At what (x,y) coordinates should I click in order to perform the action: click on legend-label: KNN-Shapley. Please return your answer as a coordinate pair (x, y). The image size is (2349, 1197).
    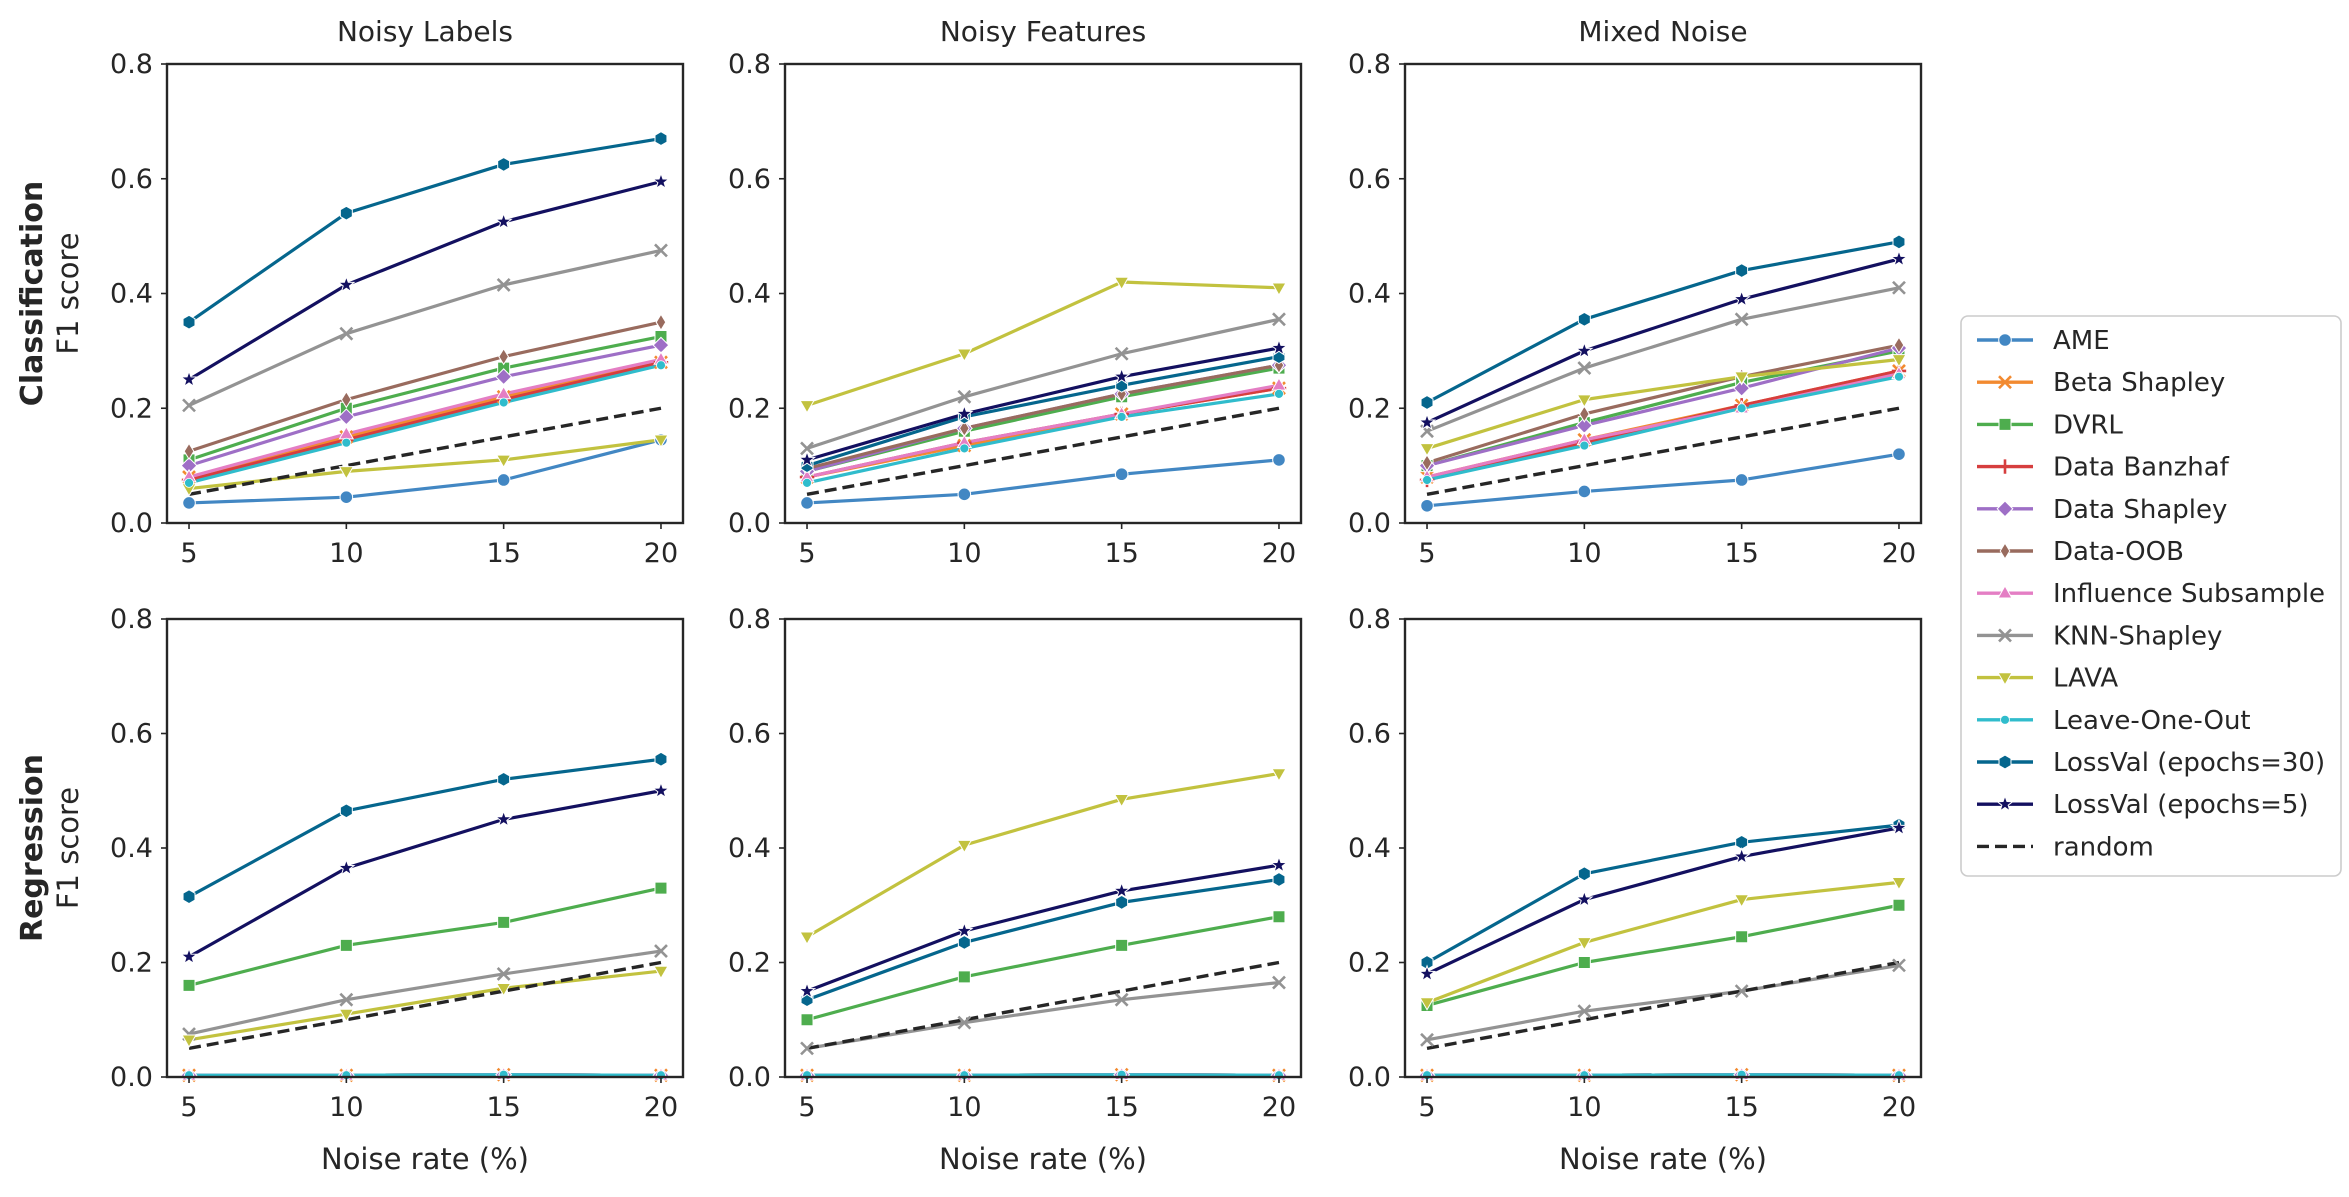
    Looking at the image, I should click on (2137, 636).